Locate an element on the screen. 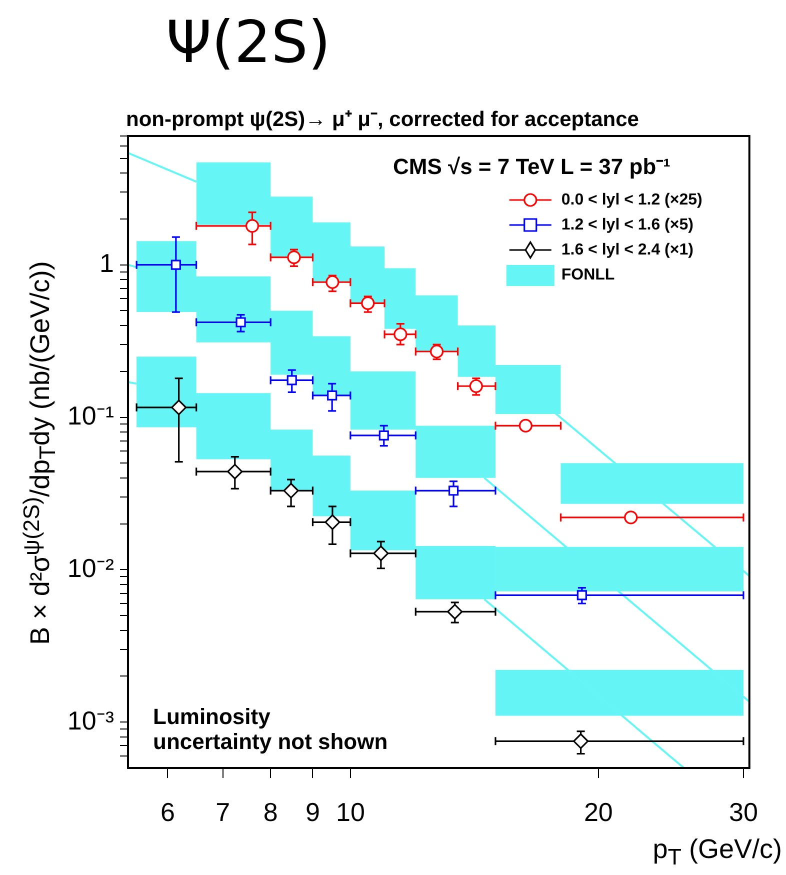 The height and width of the screenshot is (875, 786). legend-label: 0.0 < lyl < 1.2 (×25) is located at coordinates (631, 199).